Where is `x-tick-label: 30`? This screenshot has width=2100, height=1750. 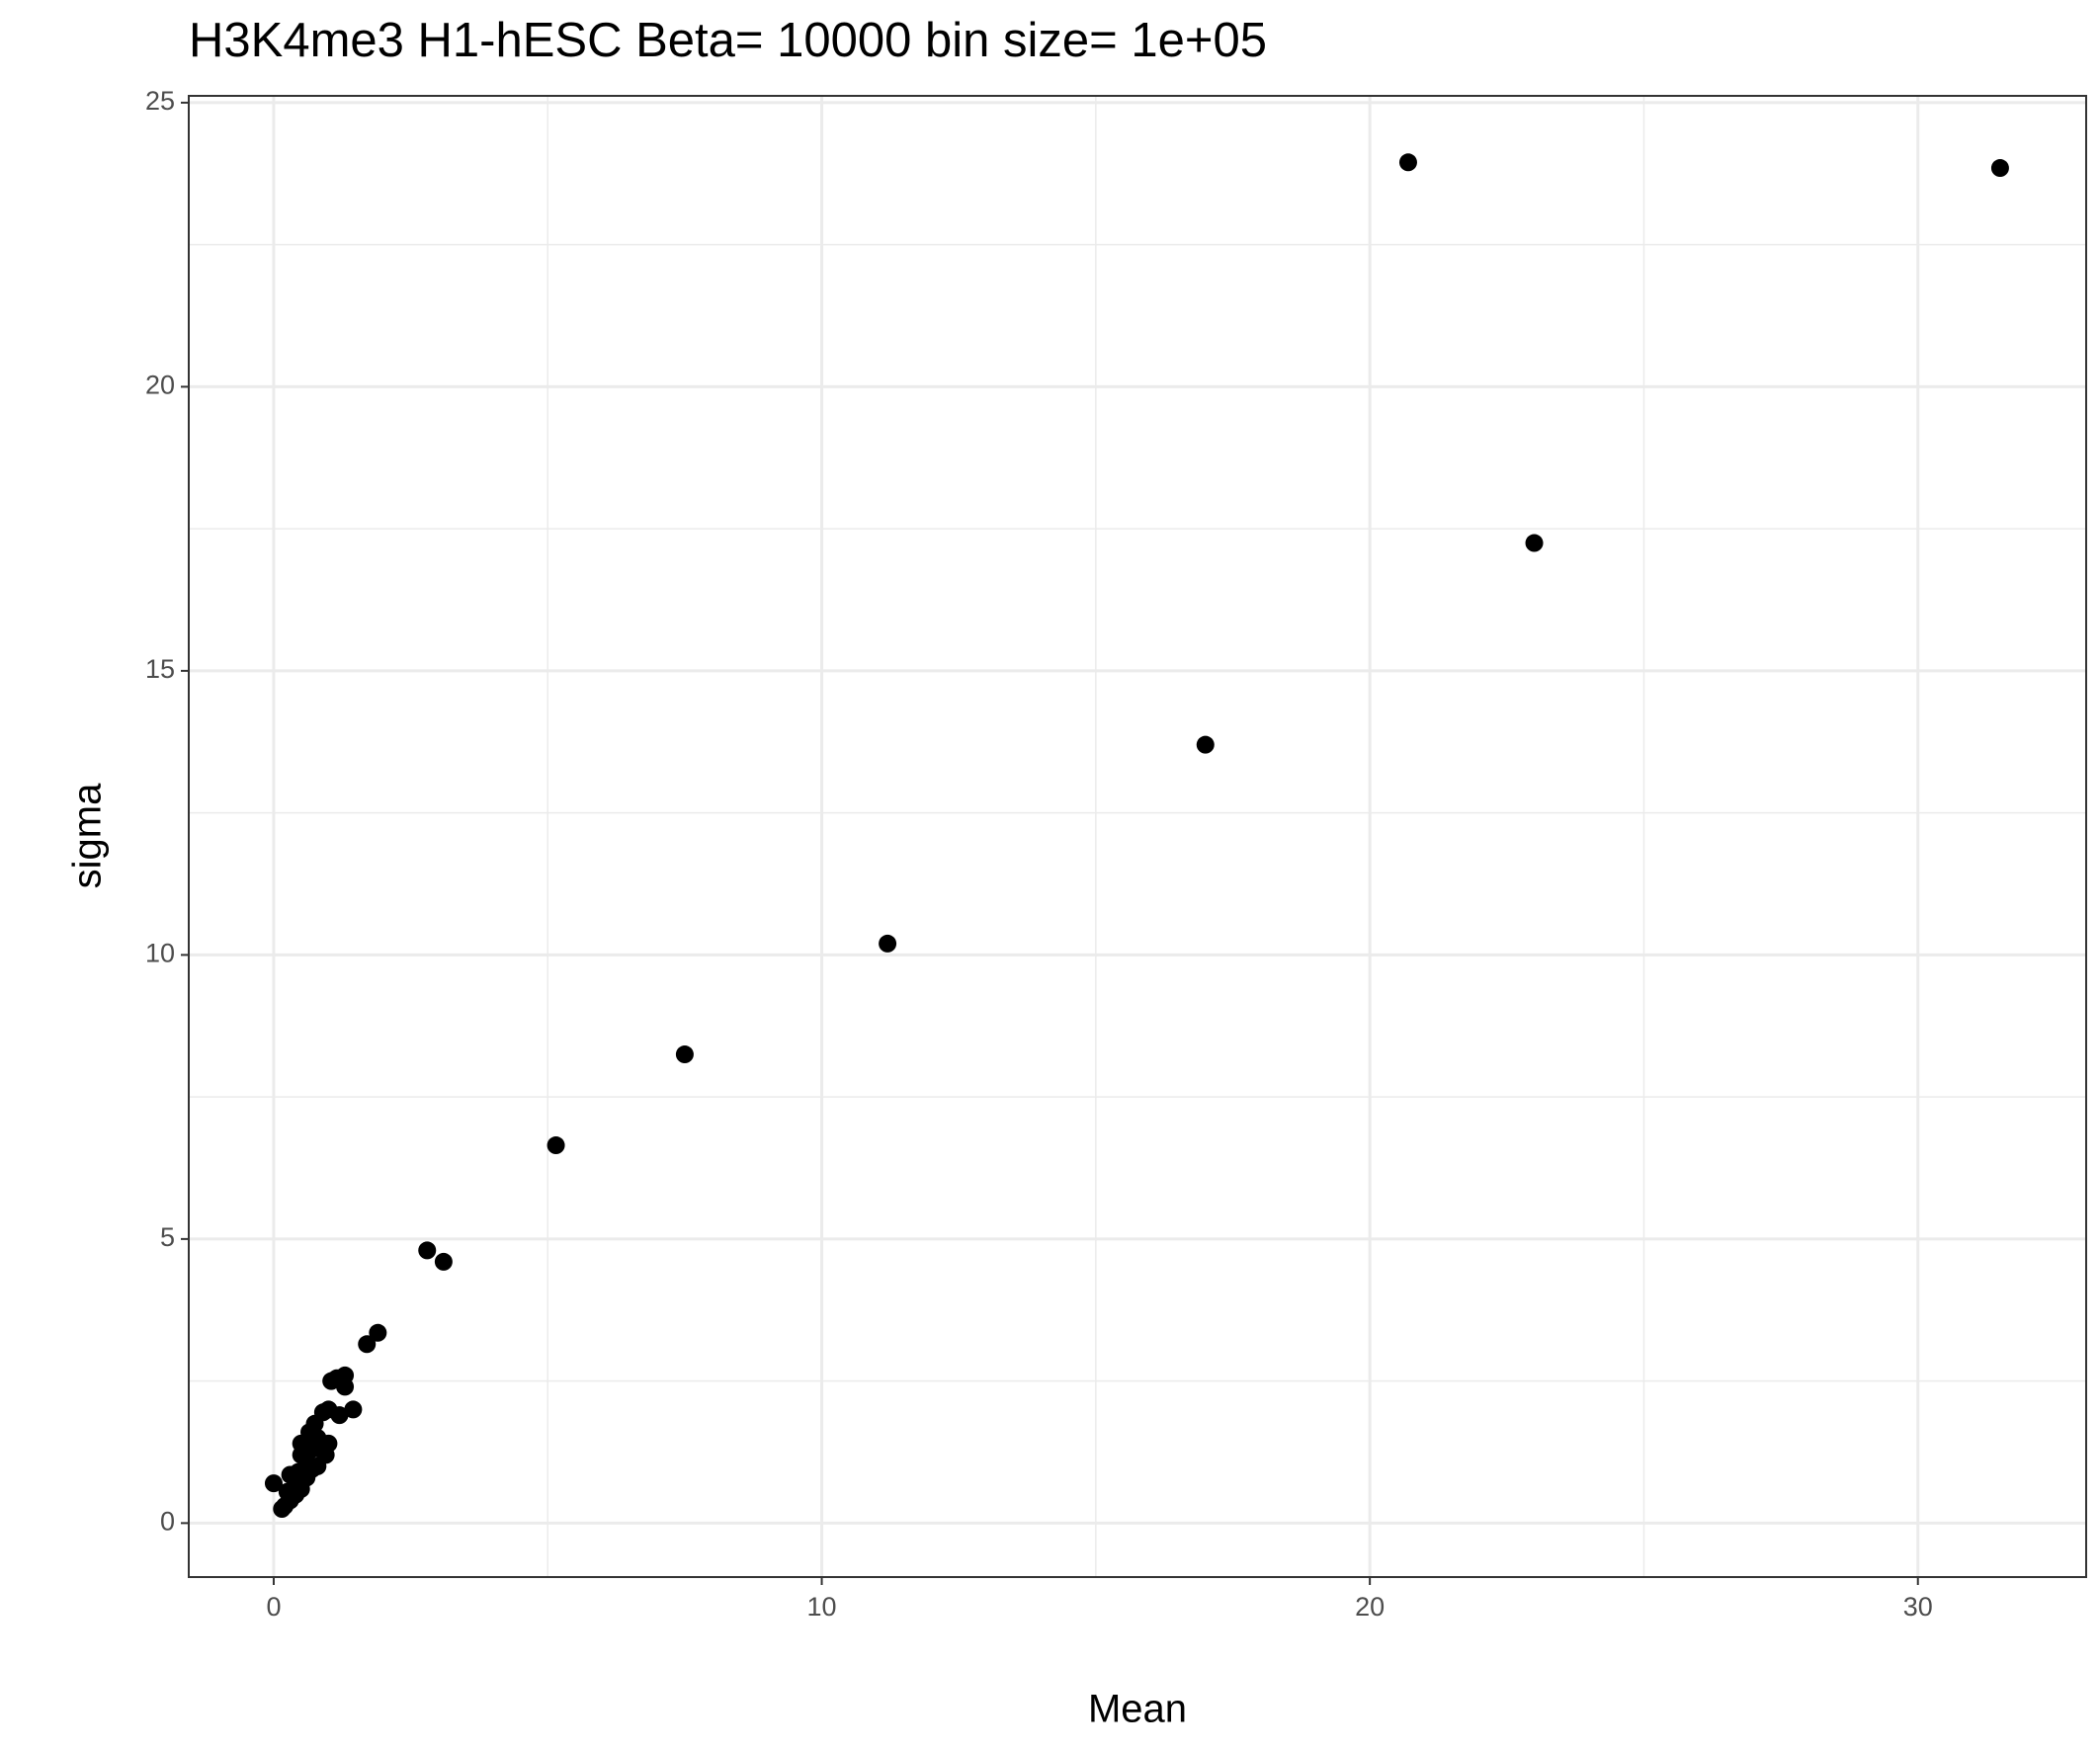 x-tick-label: 30 is located at coordinates (1918, 1607).